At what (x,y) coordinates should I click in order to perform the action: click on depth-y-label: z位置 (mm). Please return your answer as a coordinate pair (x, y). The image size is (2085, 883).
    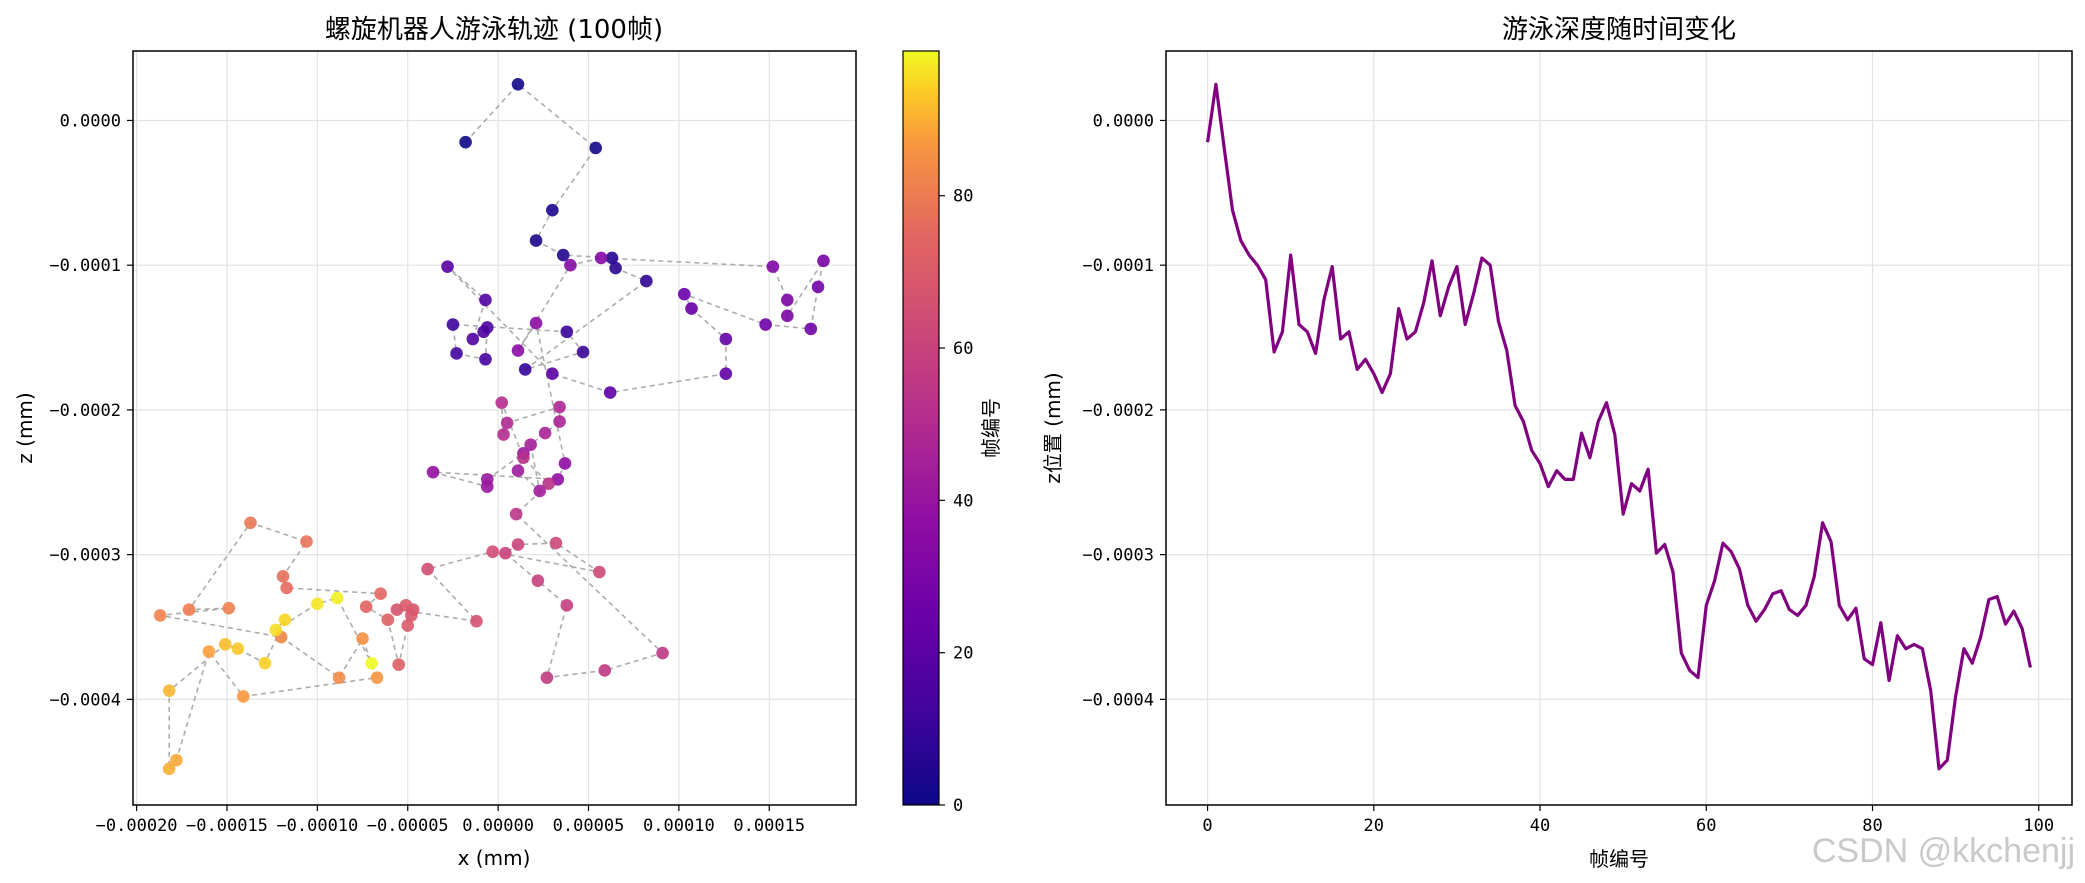
    Looking at the image, I should click on (1053, 427).